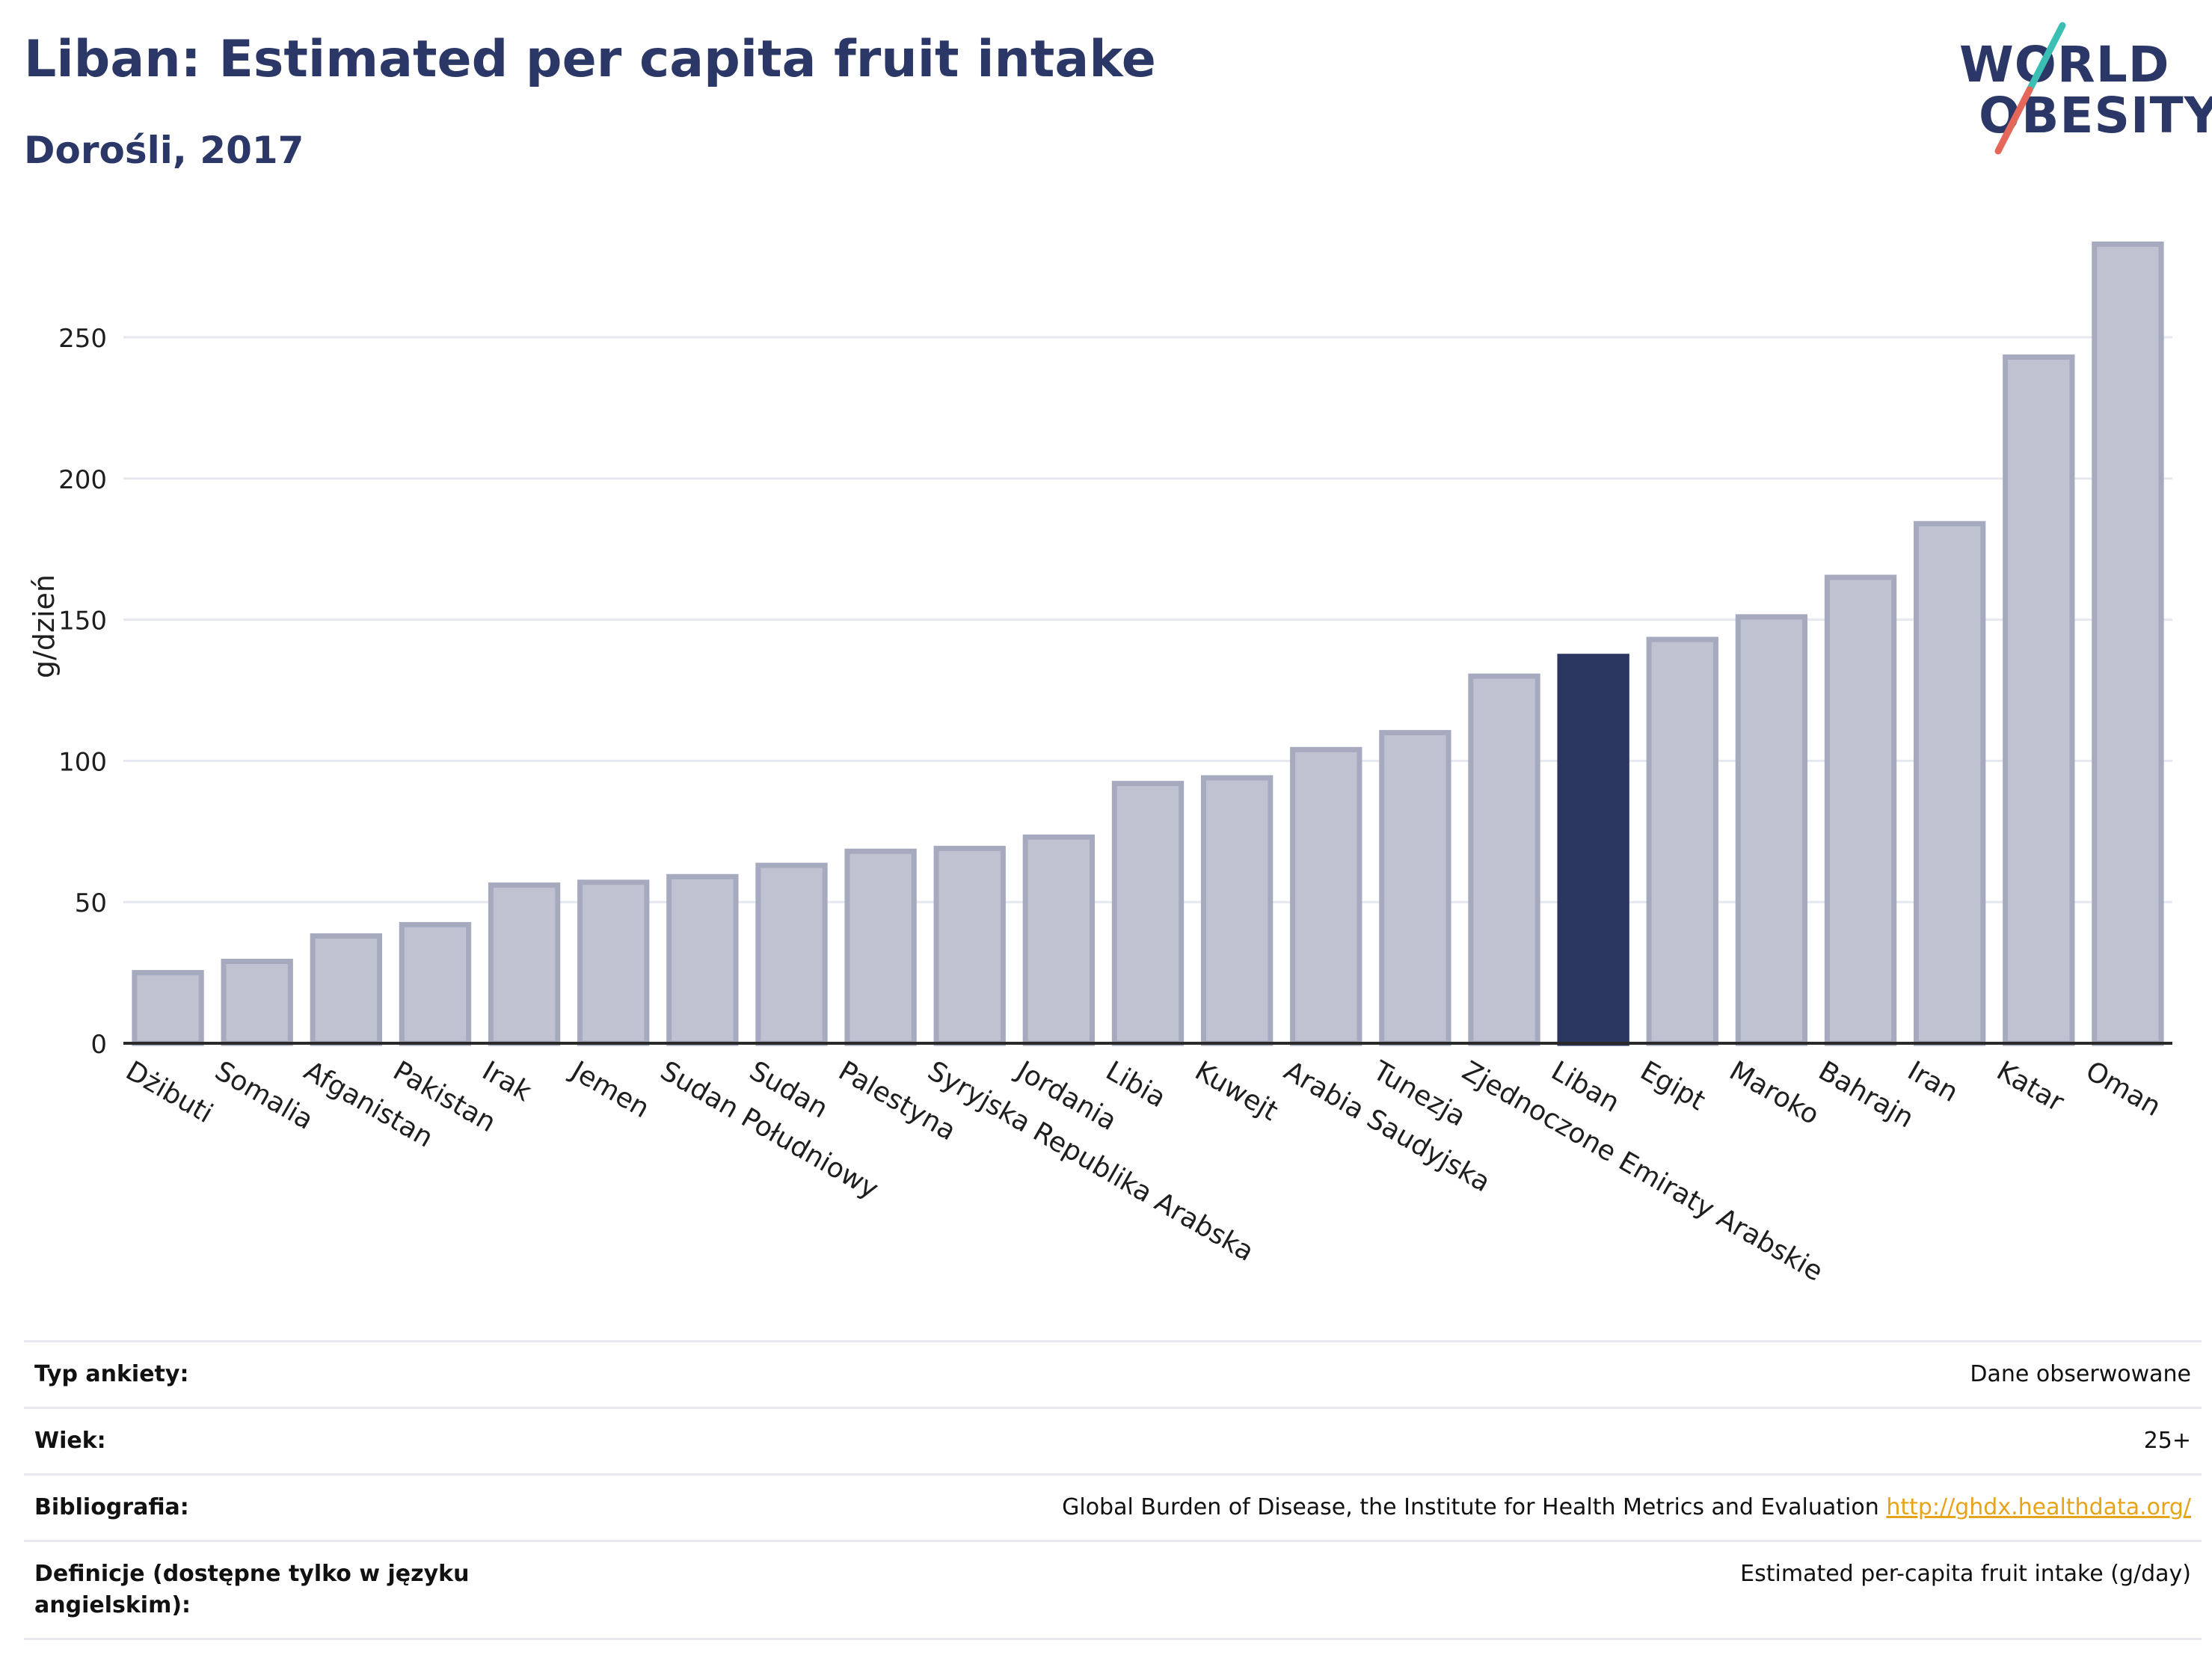 The image size is (2212, 1655). Describe the element at coordinates (70, 1441) in the screenshot. I see `info-key: Wiek:` at that location.